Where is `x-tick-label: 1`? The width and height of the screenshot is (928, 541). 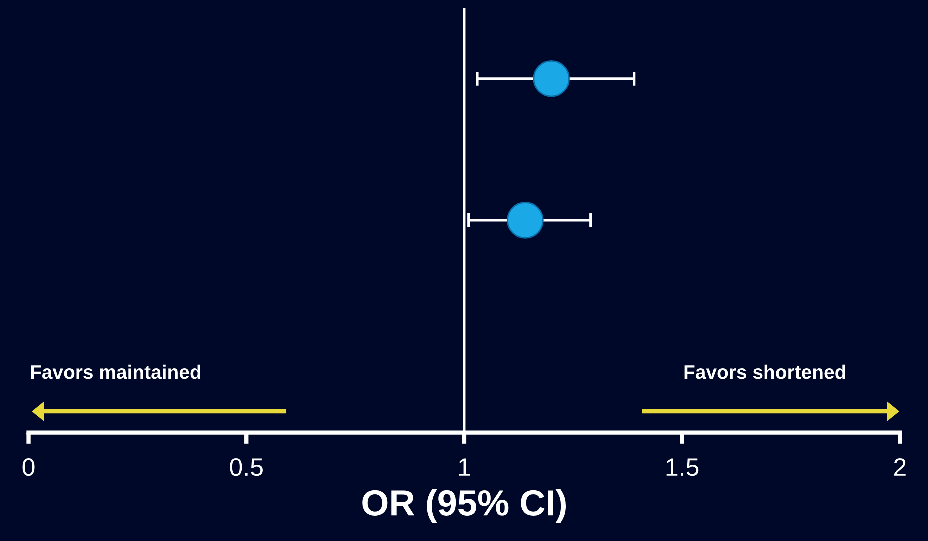
x-tick-label: 1 is located at coordinates (464, 467).